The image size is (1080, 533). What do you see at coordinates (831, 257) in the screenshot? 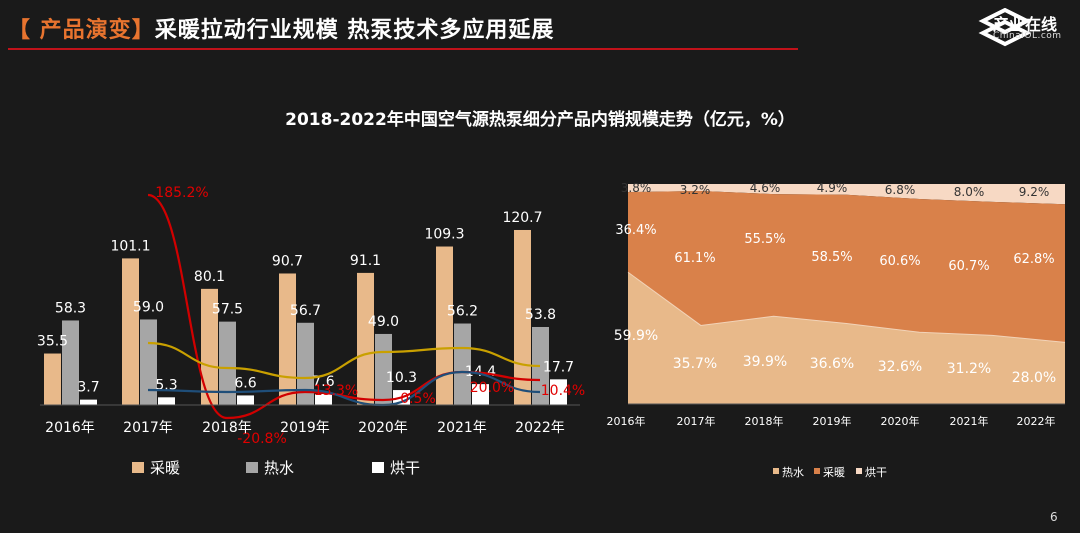
I see `area-value-label: 58.5%` at bounding box center [831, 257].